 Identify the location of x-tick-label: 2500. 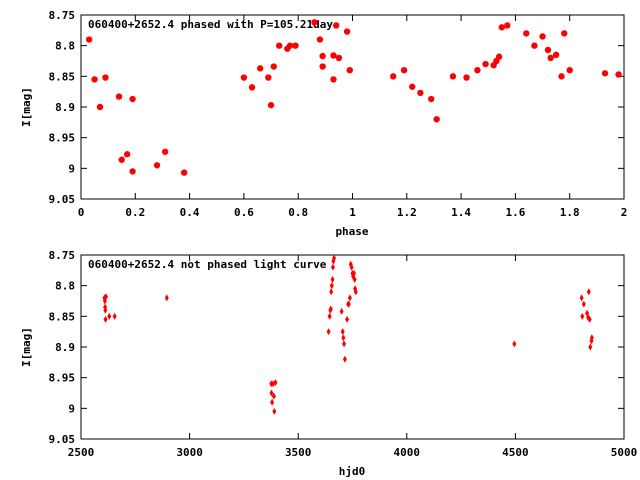
(81, 452).